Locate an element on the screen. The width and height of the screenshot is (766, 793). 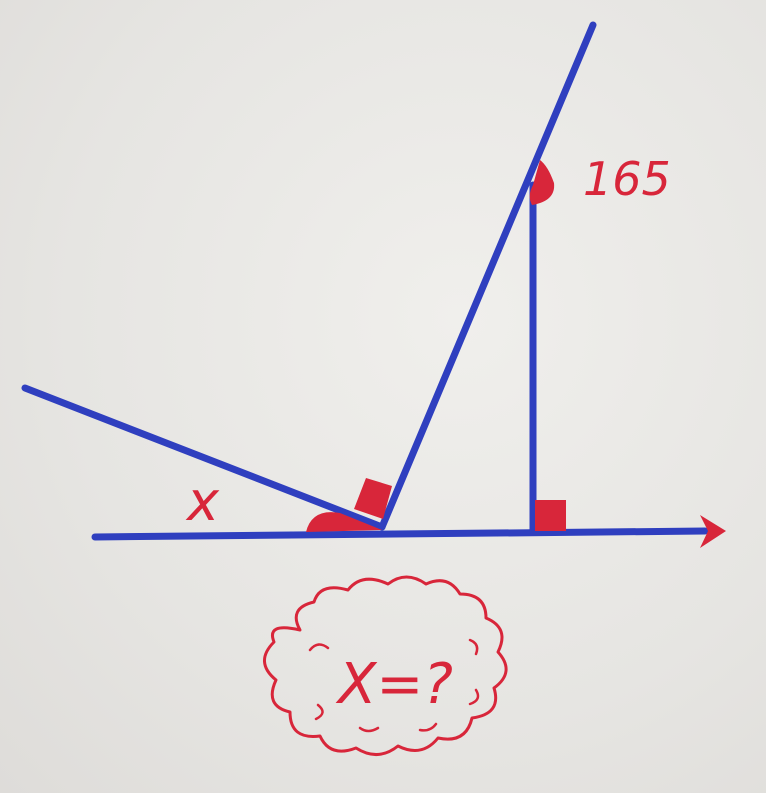
angle-x-marker is located at coordinates (344, 522).